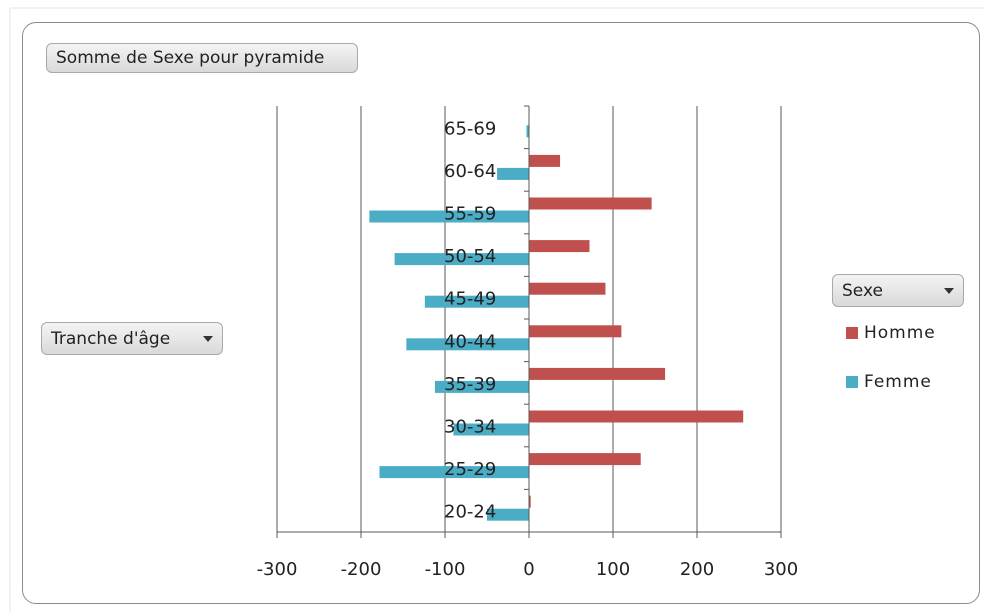  What do you see at coordinates (470, 256) in the screenshot?
I see `category-label: 50-54` at bounding box center [470, 256].